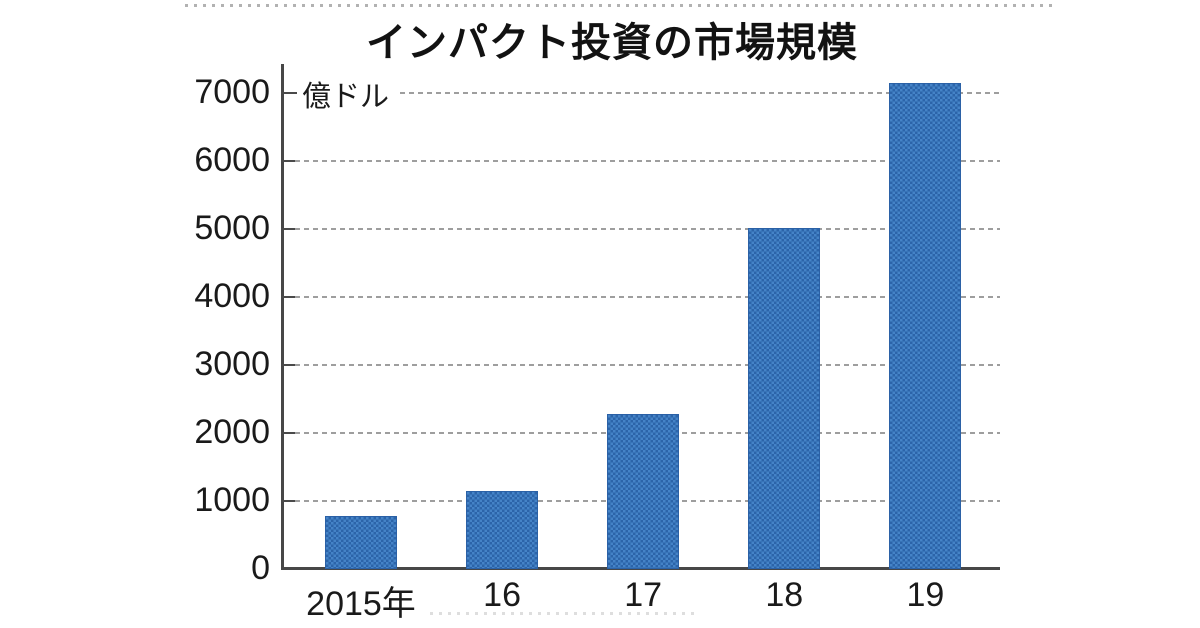  Describe the element at coordinates (232, 228) in the screenshot. I see `y-axis-tick-label: 5000` at that location.